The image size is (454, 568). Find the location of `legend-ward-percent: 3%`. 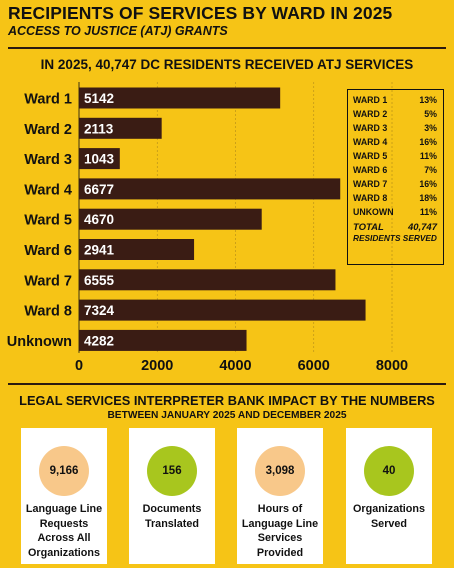

legend-ward-percent: 3% is located at coordinates (430, 128).